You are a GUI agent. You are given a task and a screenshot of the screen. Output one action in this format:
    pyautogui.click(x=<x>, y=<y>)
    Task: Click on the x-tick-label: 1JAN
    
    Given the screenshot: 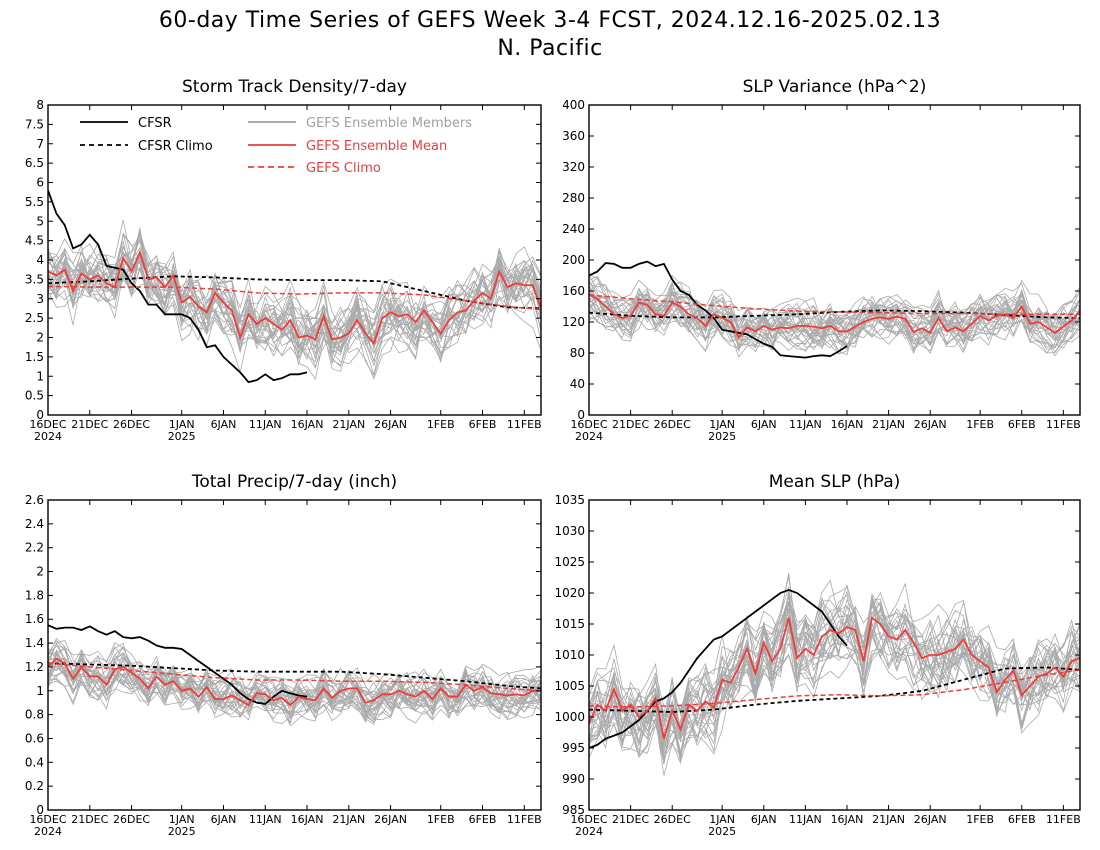 What is the action you would take?
    pyautogui.click(x=722, y=424)
    